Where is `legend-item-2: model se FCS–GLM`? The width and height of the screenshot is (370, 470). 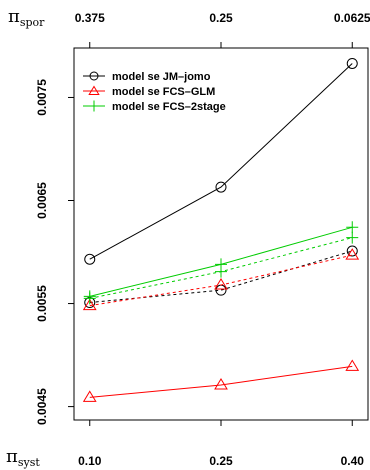
legend-item-2: model se FCS–GLM is located at coordinates (149, 91).